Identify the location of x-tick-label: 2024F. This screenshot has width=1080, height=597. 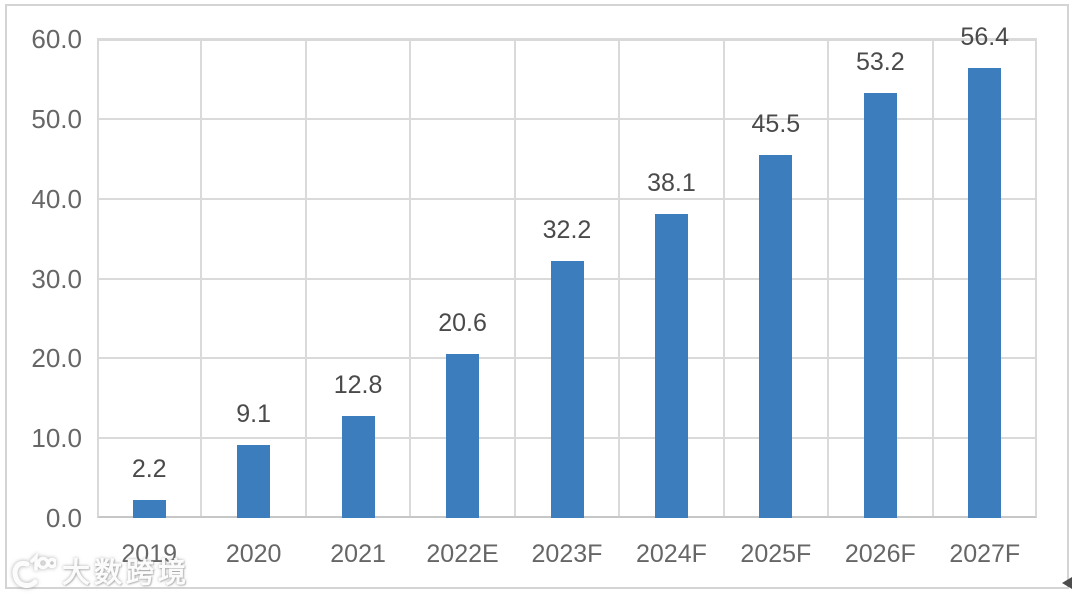
(671, 554).